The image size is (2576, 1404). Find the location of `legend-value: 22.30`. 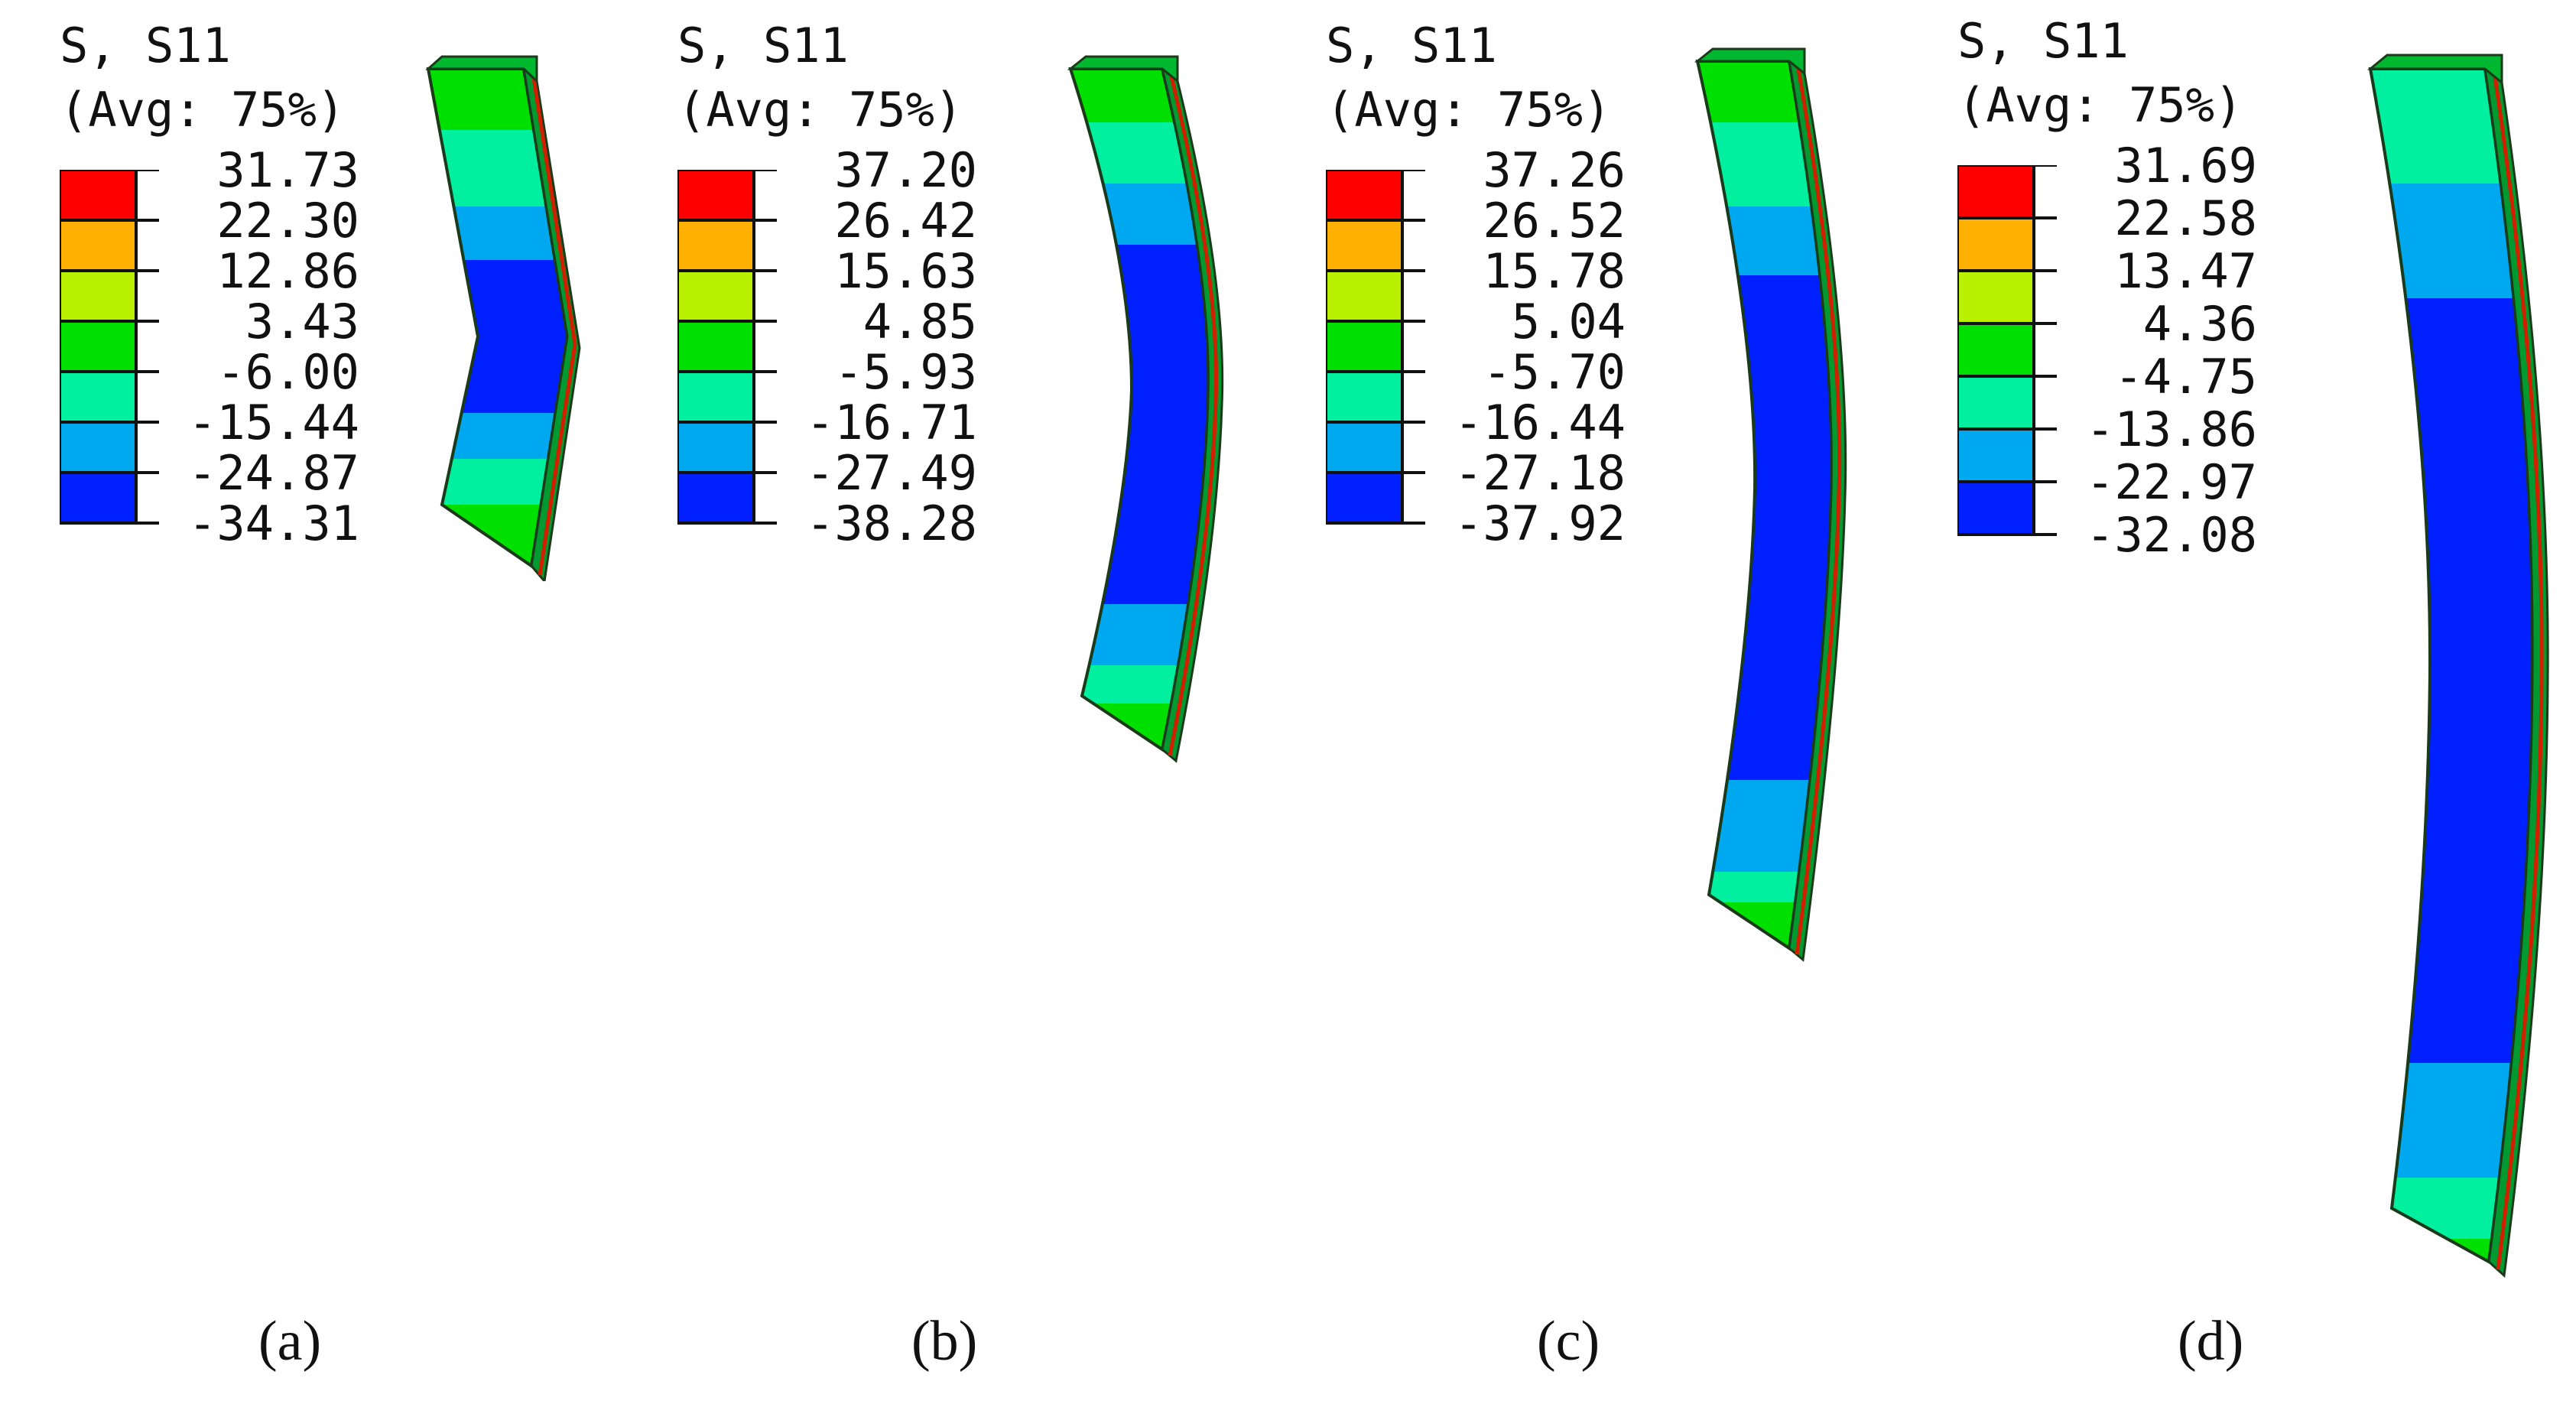

legend-value: 22.30 is located at coordinates (288, 221).